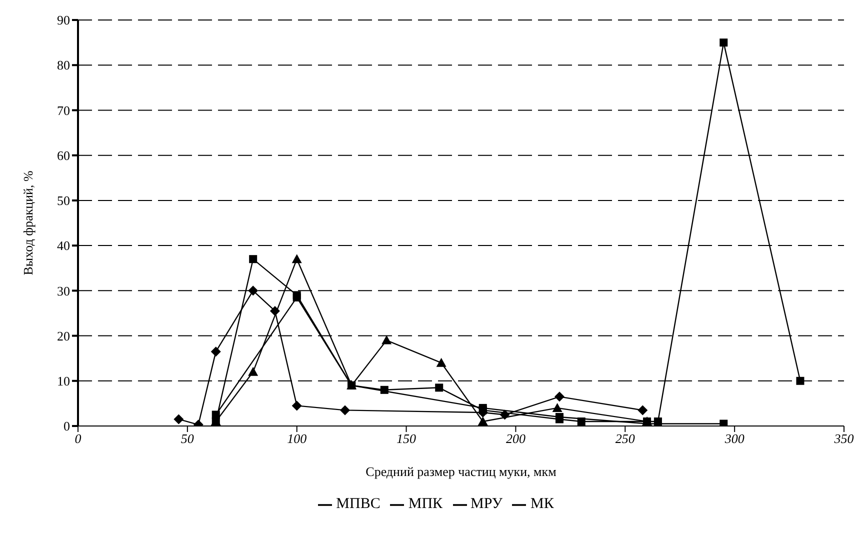  I want to click on x-tick-label: 350, so click(843, 438).